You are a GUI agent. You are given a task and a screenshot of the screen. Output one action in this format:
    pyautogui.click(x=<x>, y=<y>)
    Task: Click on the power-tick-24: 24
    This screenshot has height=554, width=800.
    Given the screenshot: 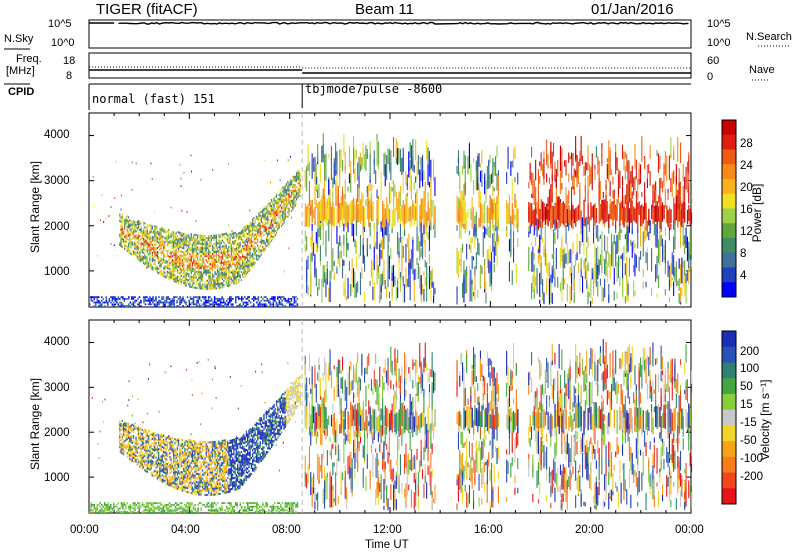 What is the action you would take?
    pyautogui.click(x=746, y=166)
    